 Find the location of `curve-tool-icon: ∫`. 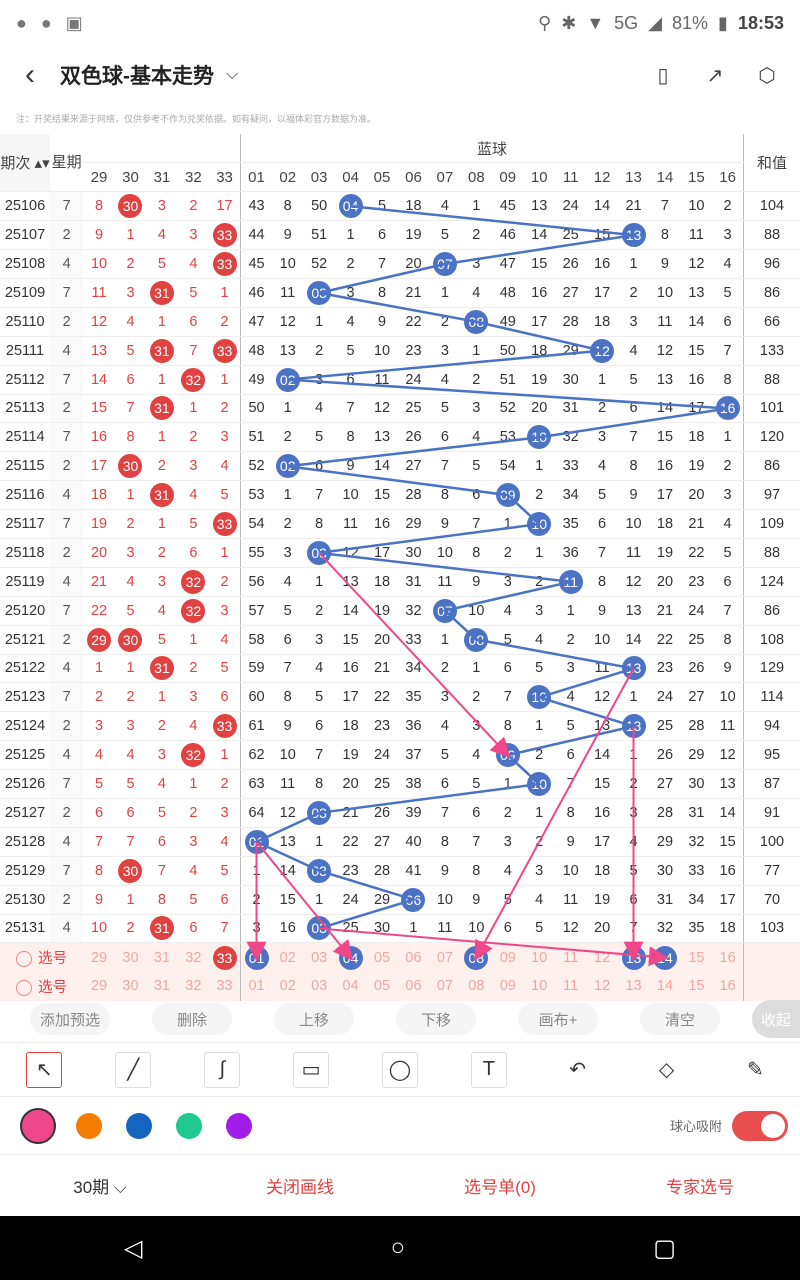

curve-tool-icon: ∫ is located at coordinates (222, 1069).